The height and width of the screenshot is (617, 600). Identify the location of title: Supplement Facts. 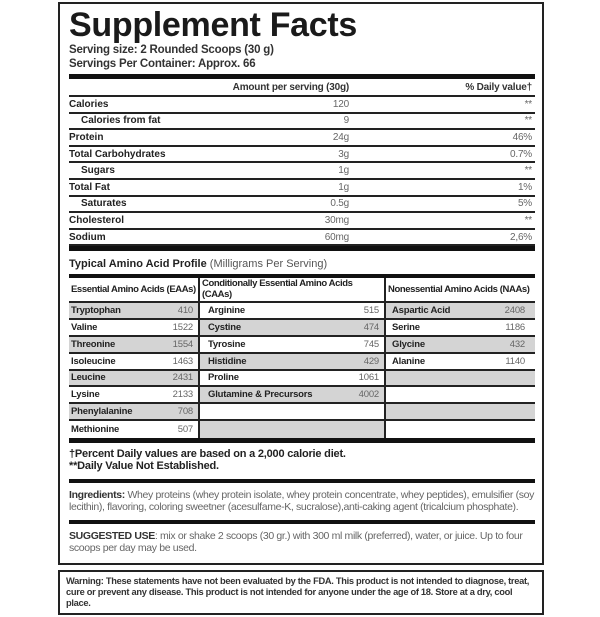
(213, 25).